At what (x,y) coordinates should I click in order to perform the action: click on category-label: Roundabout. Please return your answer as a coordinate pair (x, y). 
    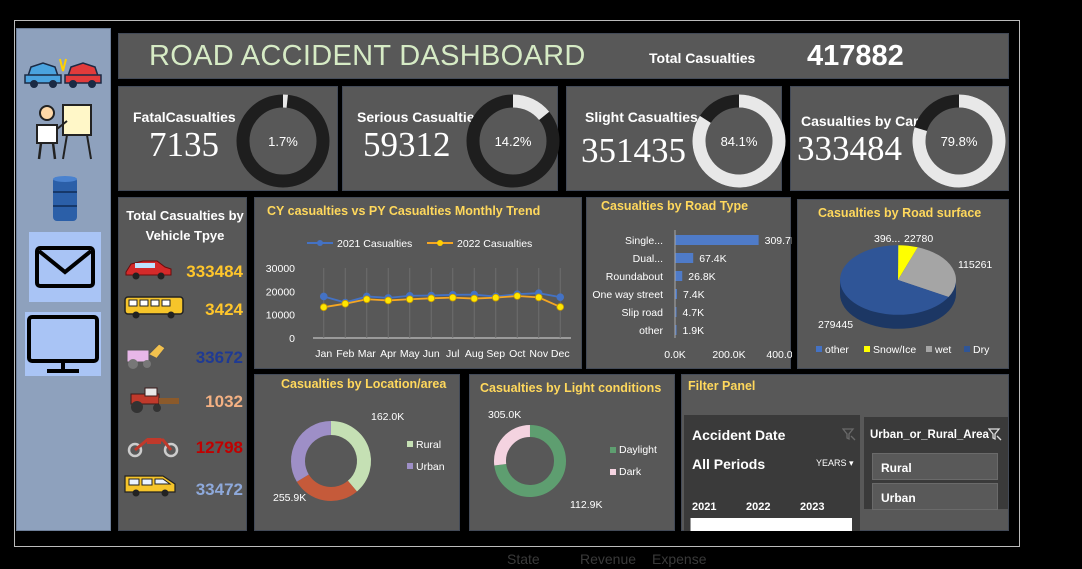
    Looking at the image, I should click on (634, 277).